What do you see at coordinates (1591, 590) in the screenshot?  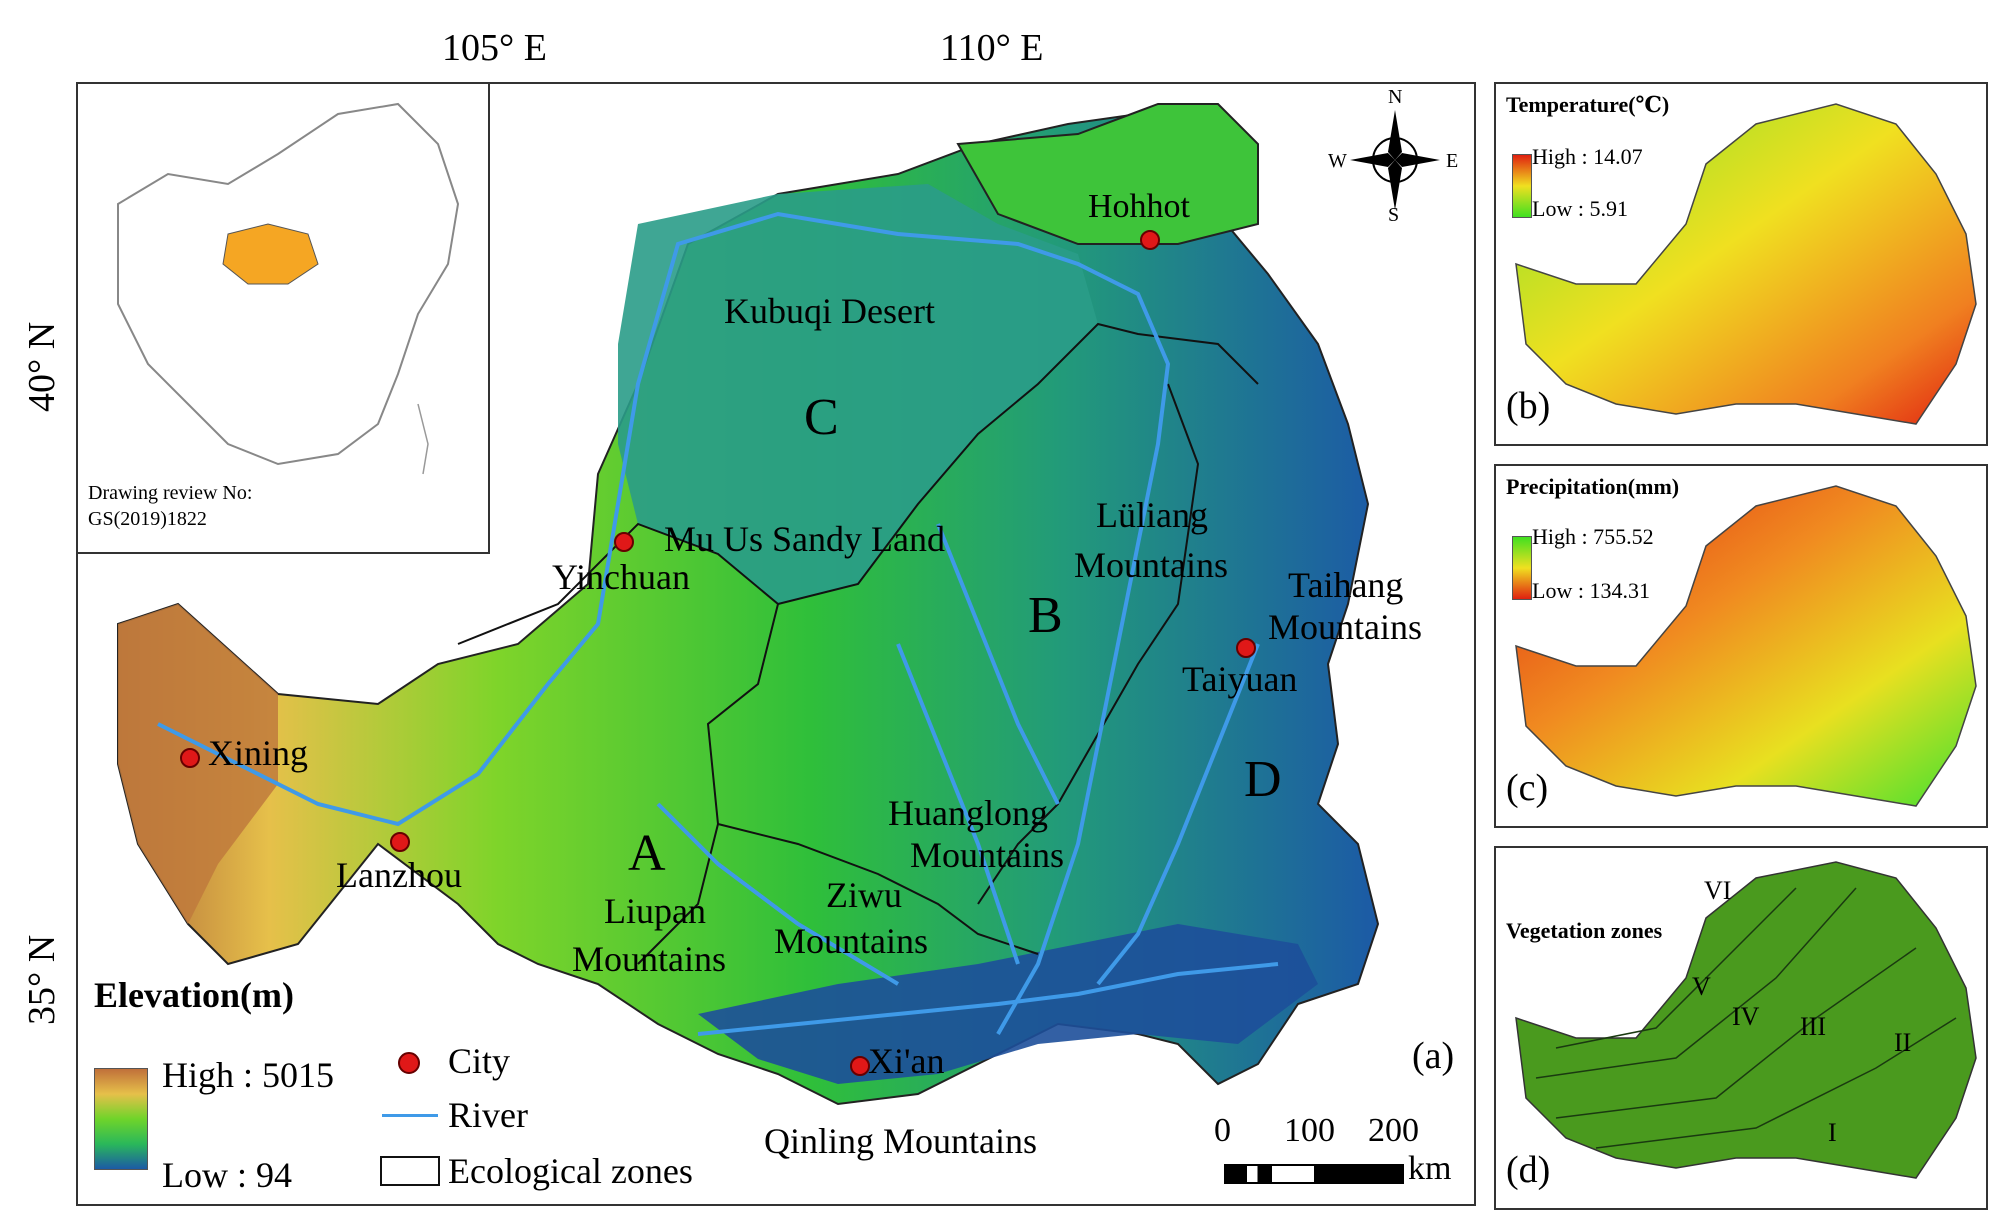 I see `precipitation-low: Low : 134.31` at bounding box center [1591, 590].